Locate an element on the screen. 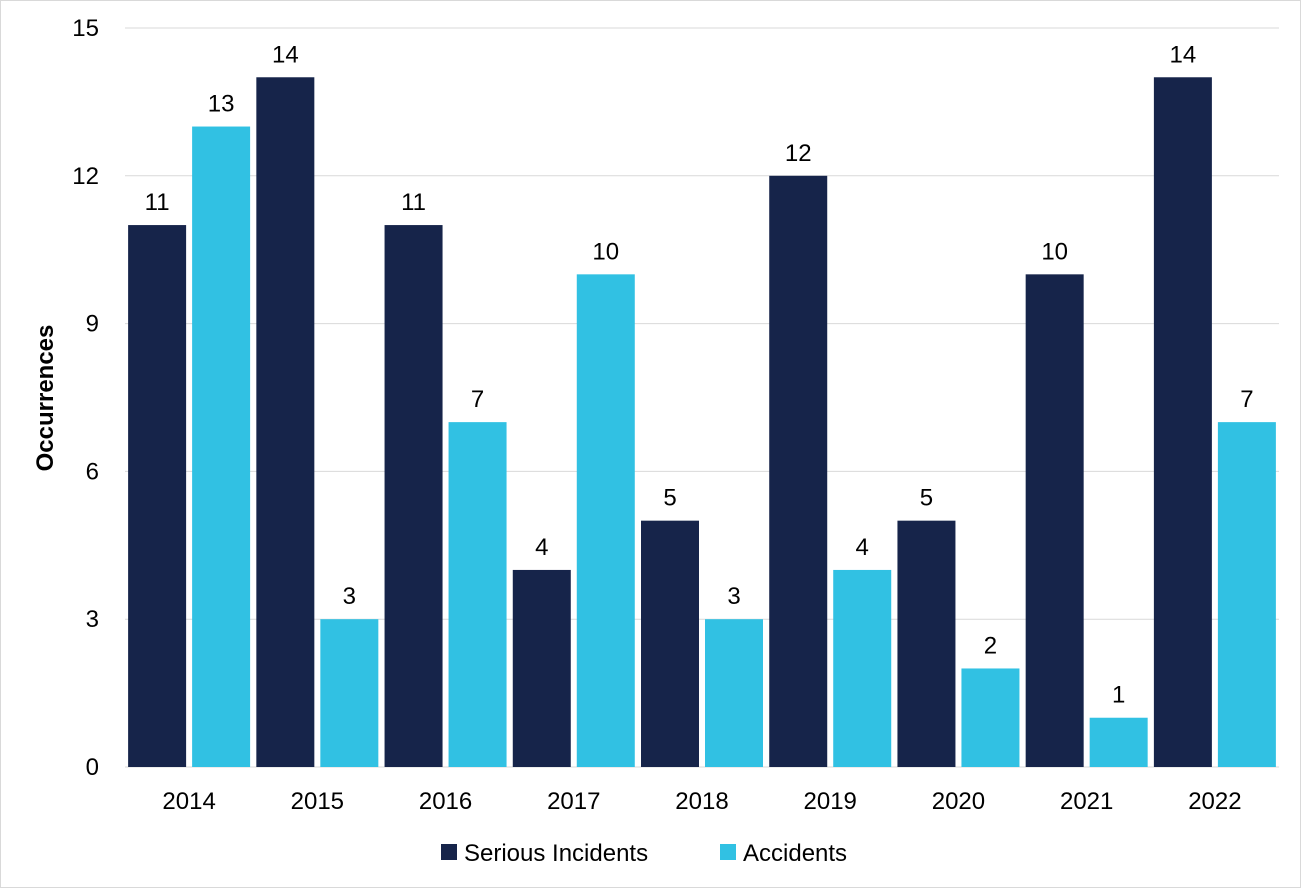 The height and width of the screenshot is (889, 1301). bar-serious-incidents-2021 is located at coordinates (1054, 520).